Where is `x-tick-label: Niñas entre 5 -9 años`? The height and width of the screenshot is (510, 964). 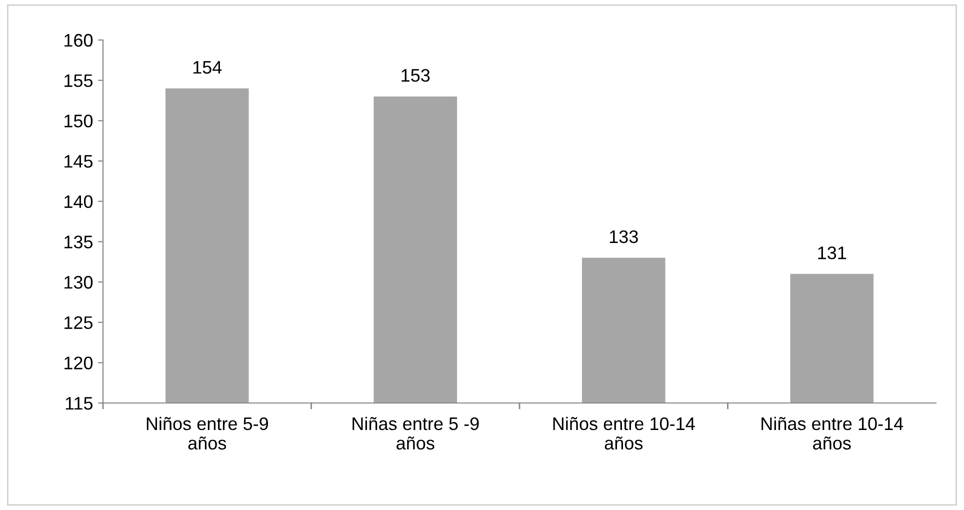 x-tick-label: Niñas entre 5 -9 años is located at coordinates (415, 433).